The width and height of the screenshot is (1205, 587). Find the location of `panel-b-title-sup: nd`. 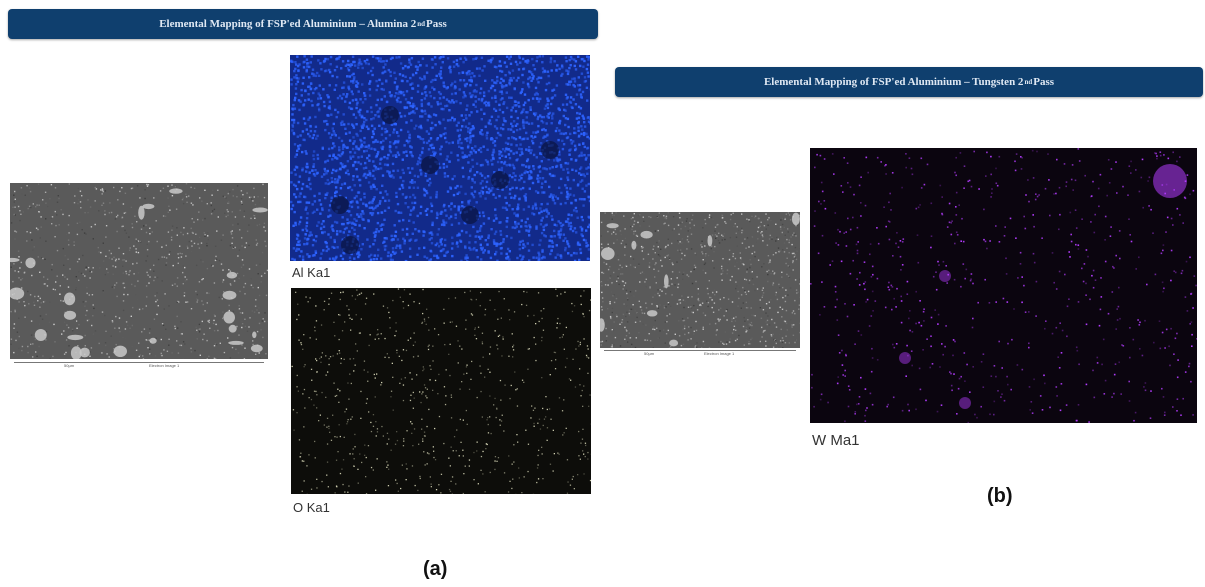

panel-b-title-sup: nd is located at coordinates (1028, 82).